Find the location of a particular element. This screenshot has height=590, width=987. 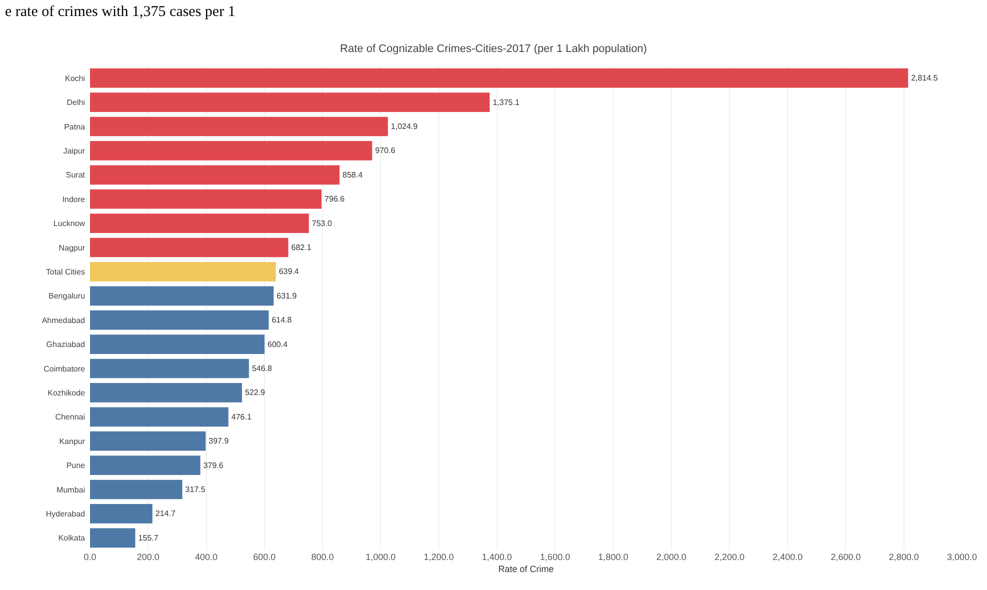

data-label: 379.6 is located at coordinates (213, 465).